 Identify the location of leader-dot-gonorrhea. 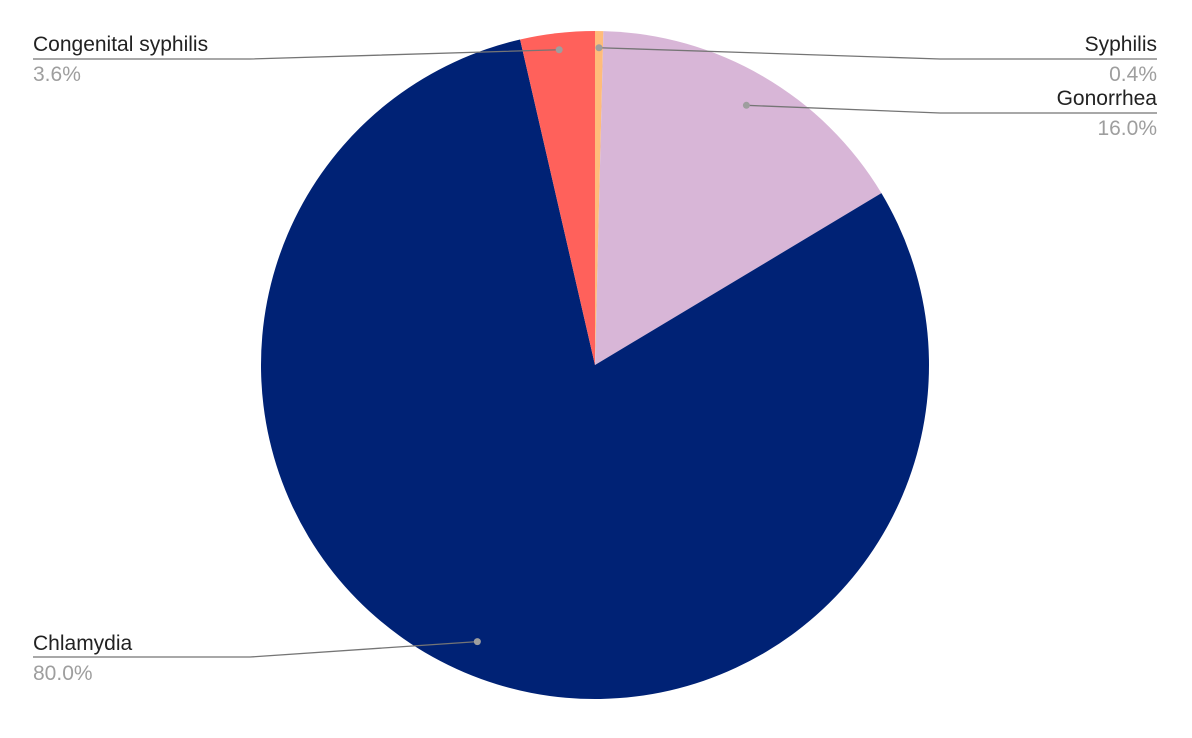
(746, 105).